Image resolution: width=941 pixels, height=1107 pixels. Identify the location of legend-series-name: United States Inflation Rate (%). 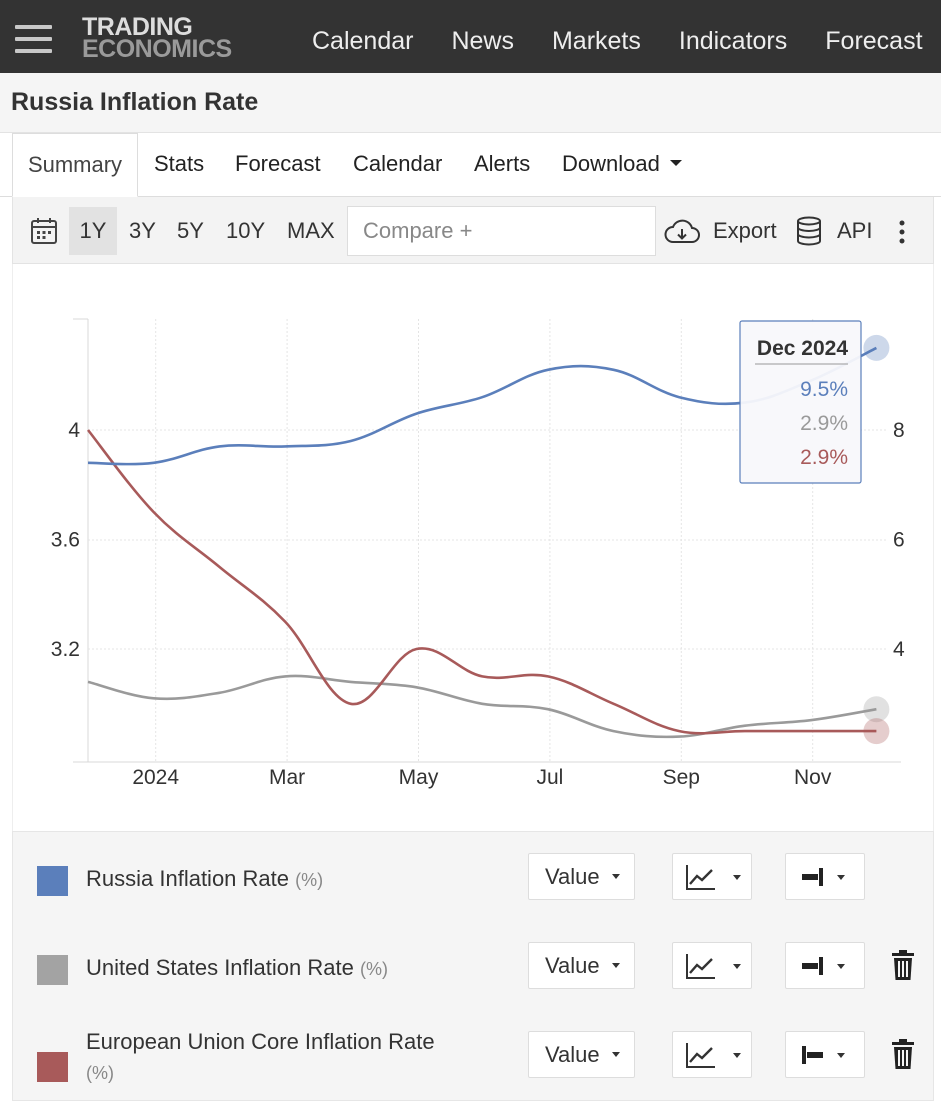
(237, 968).